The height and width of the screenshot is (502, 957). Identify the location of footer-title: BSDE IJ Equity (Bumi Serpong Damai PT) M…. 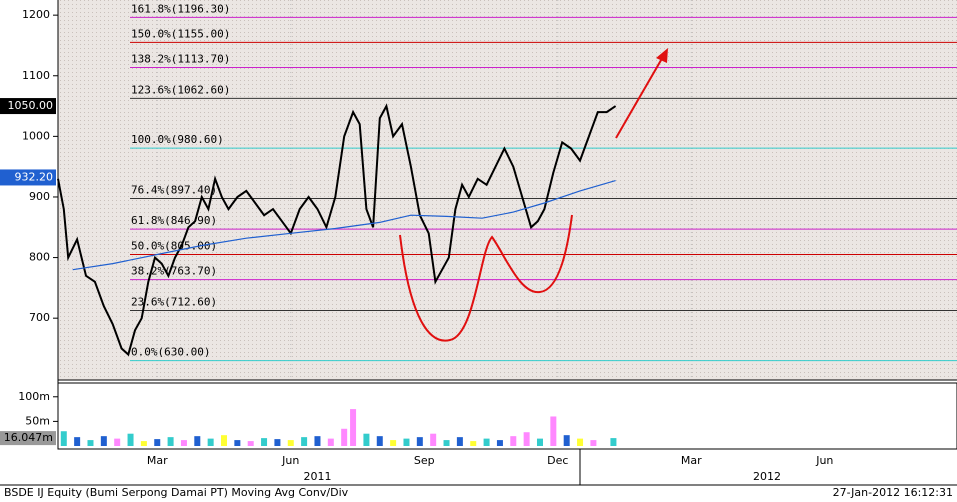
(176, 492).